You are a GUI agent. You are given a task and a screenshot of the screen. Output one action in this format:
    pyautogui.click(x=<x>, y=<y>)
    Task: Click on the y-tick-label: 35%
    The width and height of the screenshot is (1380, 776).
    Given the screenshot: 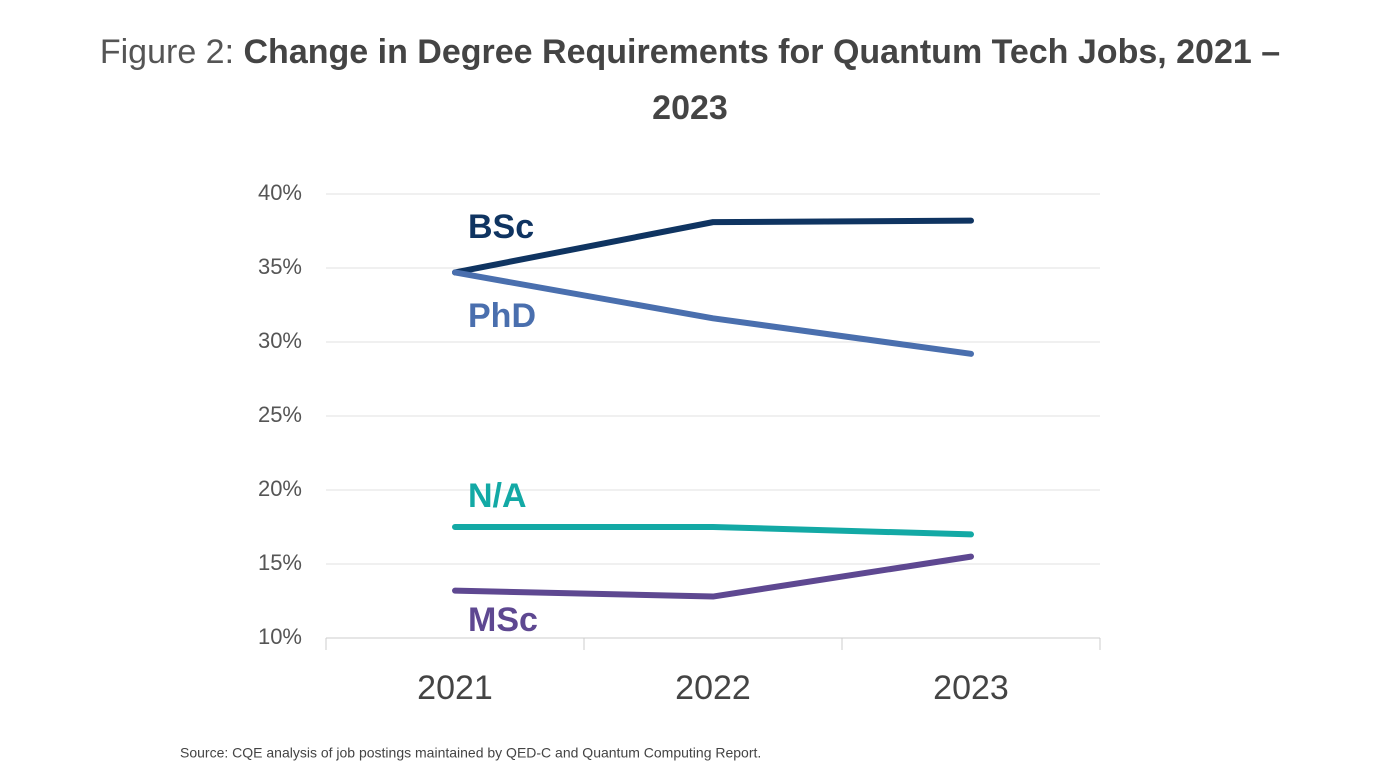 What is the action you would take?
    pyautogui.click(x=280, y=266)
    